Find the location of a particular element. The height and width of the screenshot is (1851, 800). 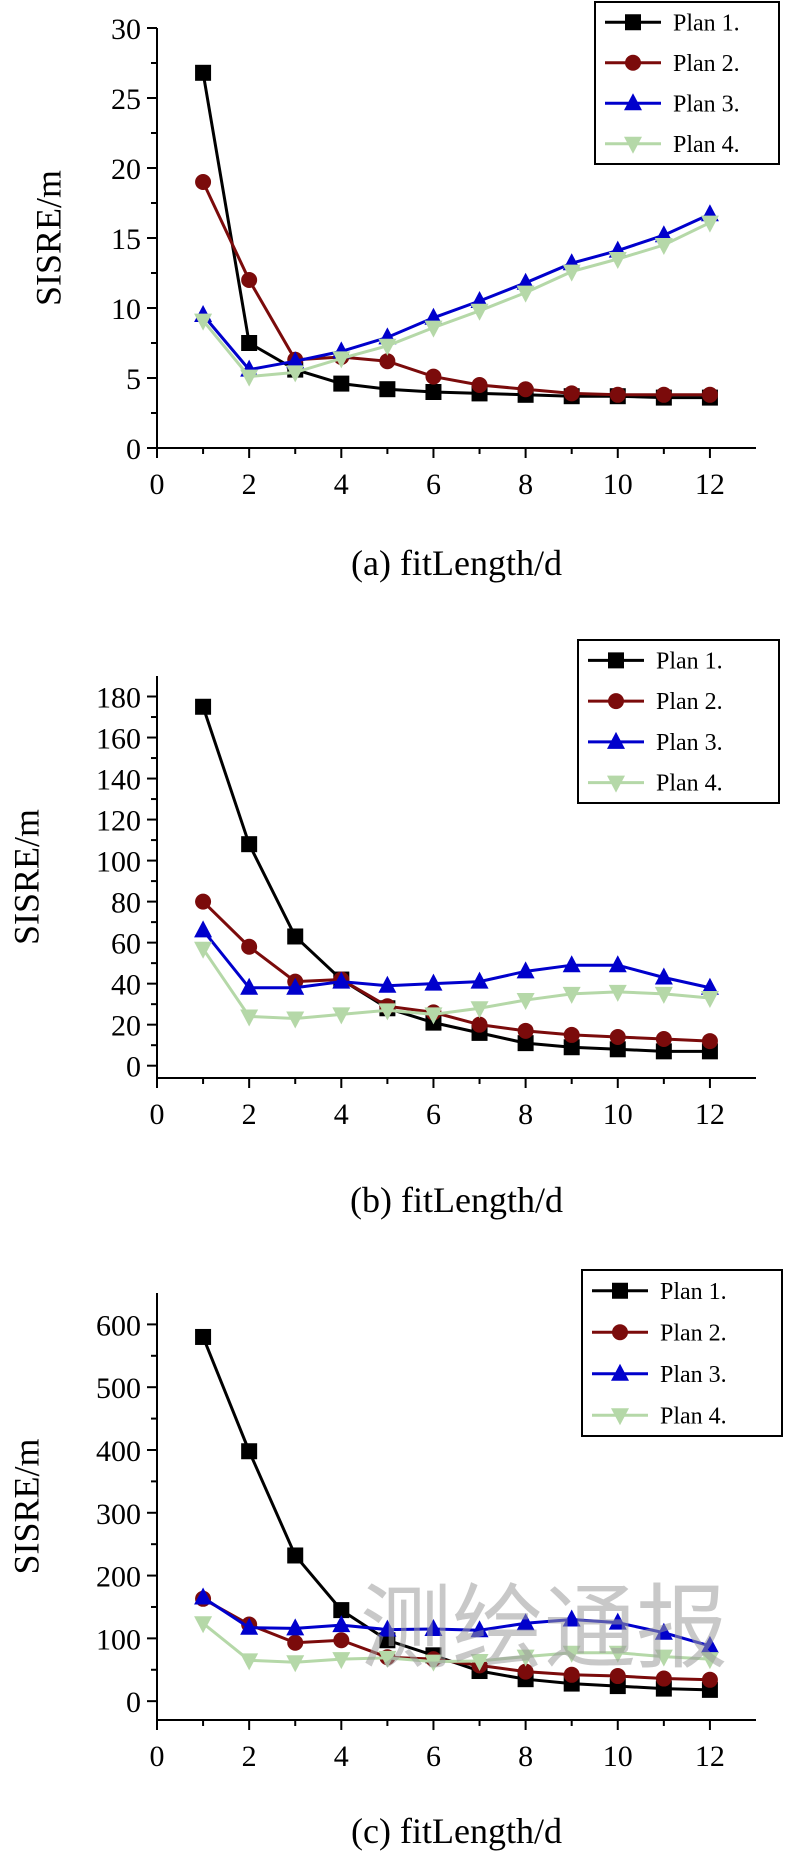

y-tick-label: 300 is located at coordinates (118, 1514).